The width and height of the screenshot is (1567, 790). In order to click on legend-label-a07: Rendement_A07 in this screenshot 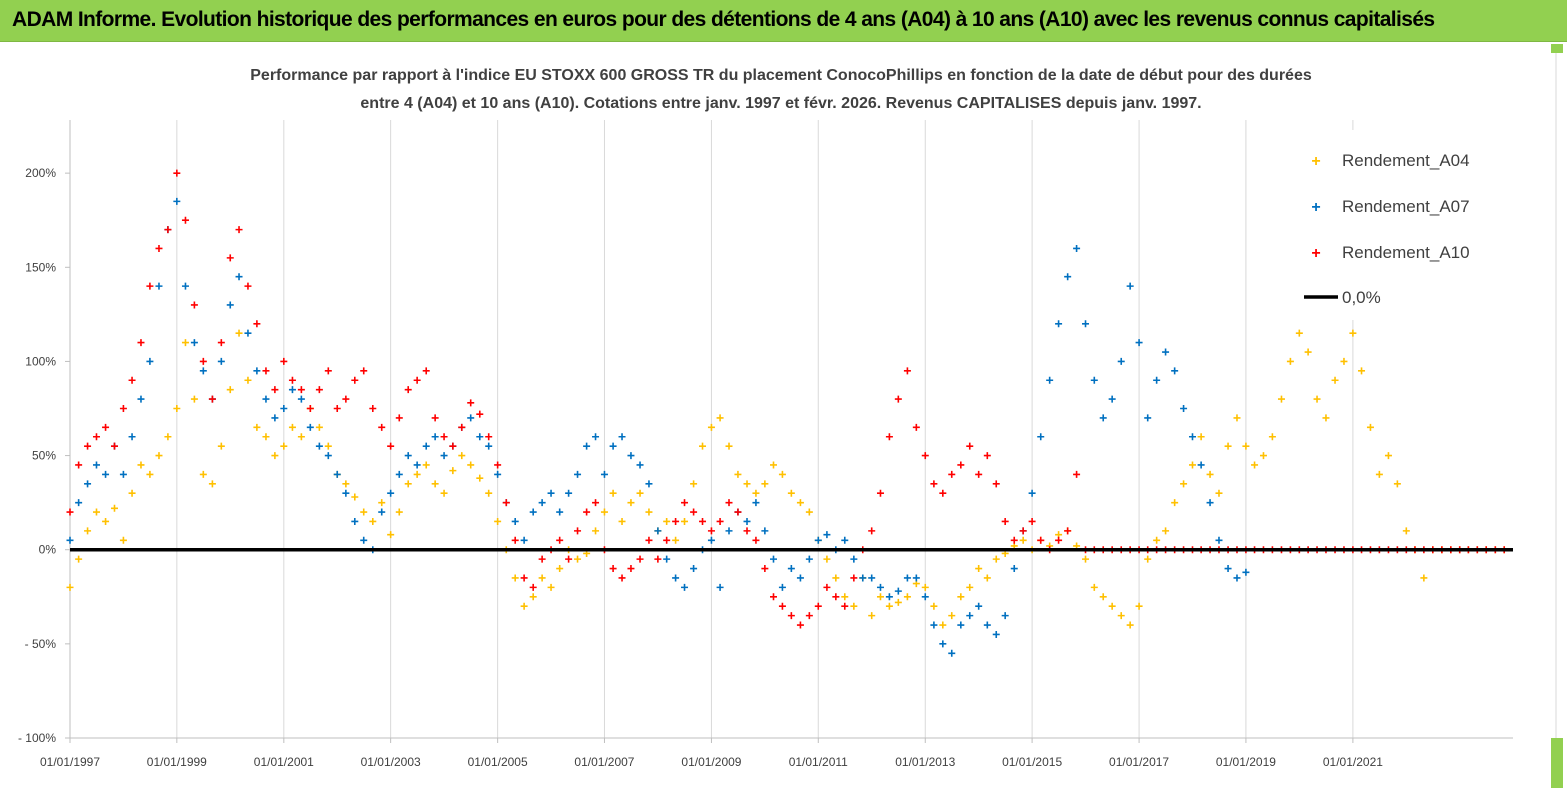, I will do `click(1406, 206)`.